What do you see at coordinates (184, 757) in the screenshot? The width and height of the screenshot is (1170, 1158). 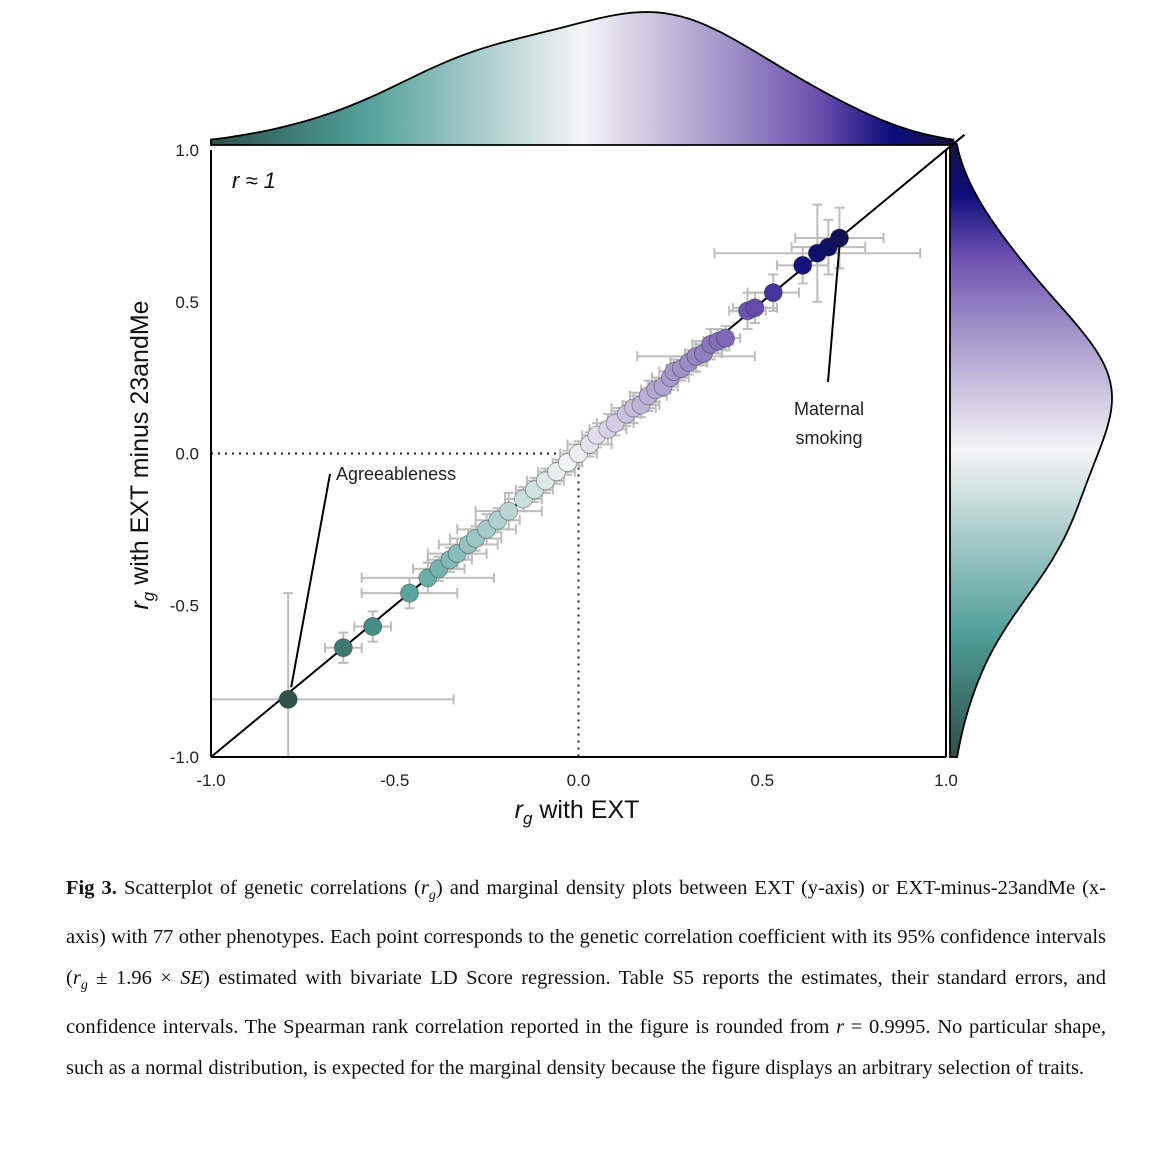 I see `y-tick-label: -1.0` at bounding box center [184, 757].